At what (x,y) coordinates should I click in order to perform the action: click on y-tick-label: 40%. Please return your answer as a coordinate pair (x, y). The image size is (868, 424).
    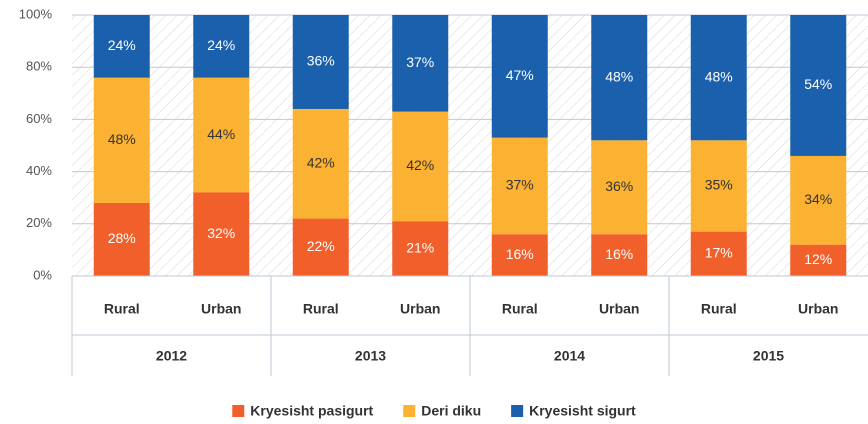
    Looking at the image, I should click on (39, 170).